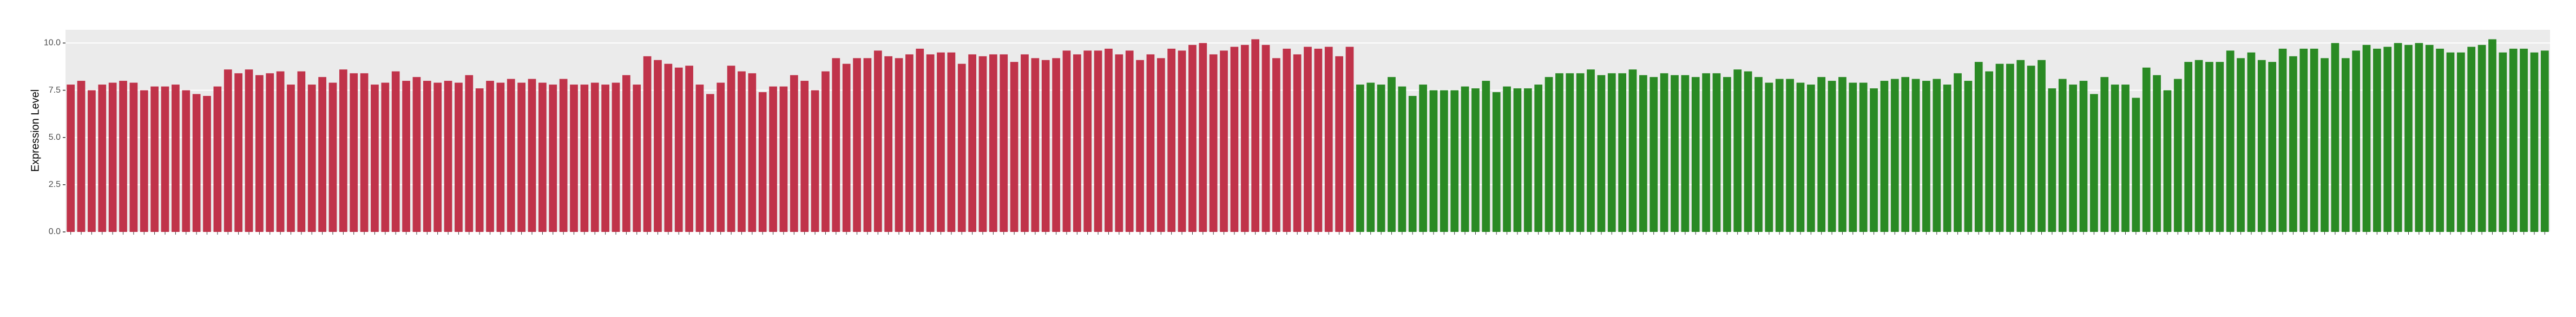 Image resolution: width=2576 pixels, height=317 pixels. What do you see at coordinates (55, 231) in the screenshot?
I see `y-tick-label: 0.0` at bounding box center [55, 231].